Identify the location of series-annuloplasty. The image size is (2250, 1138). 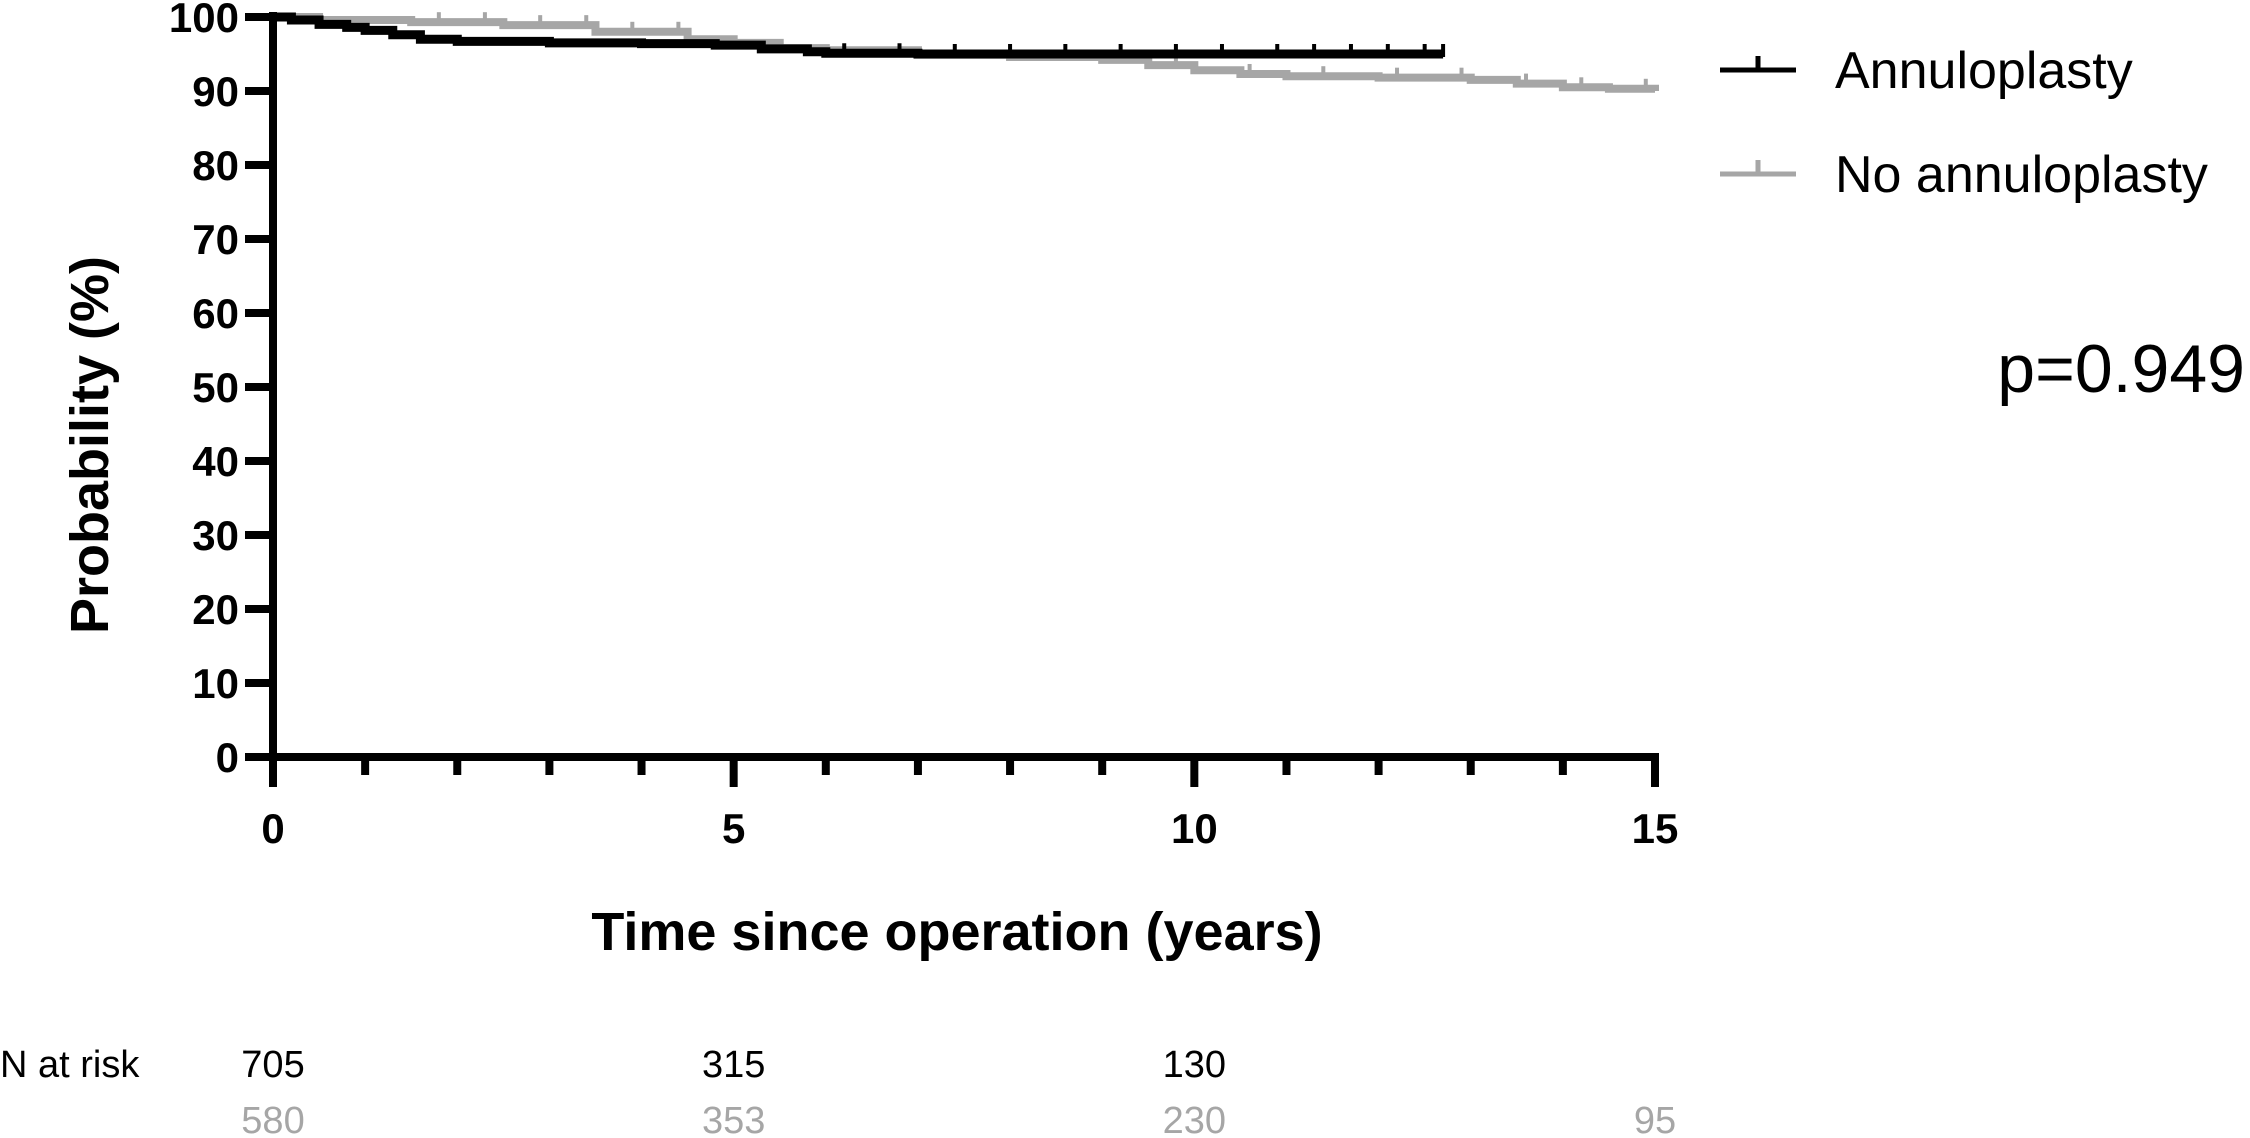
(859, 35).